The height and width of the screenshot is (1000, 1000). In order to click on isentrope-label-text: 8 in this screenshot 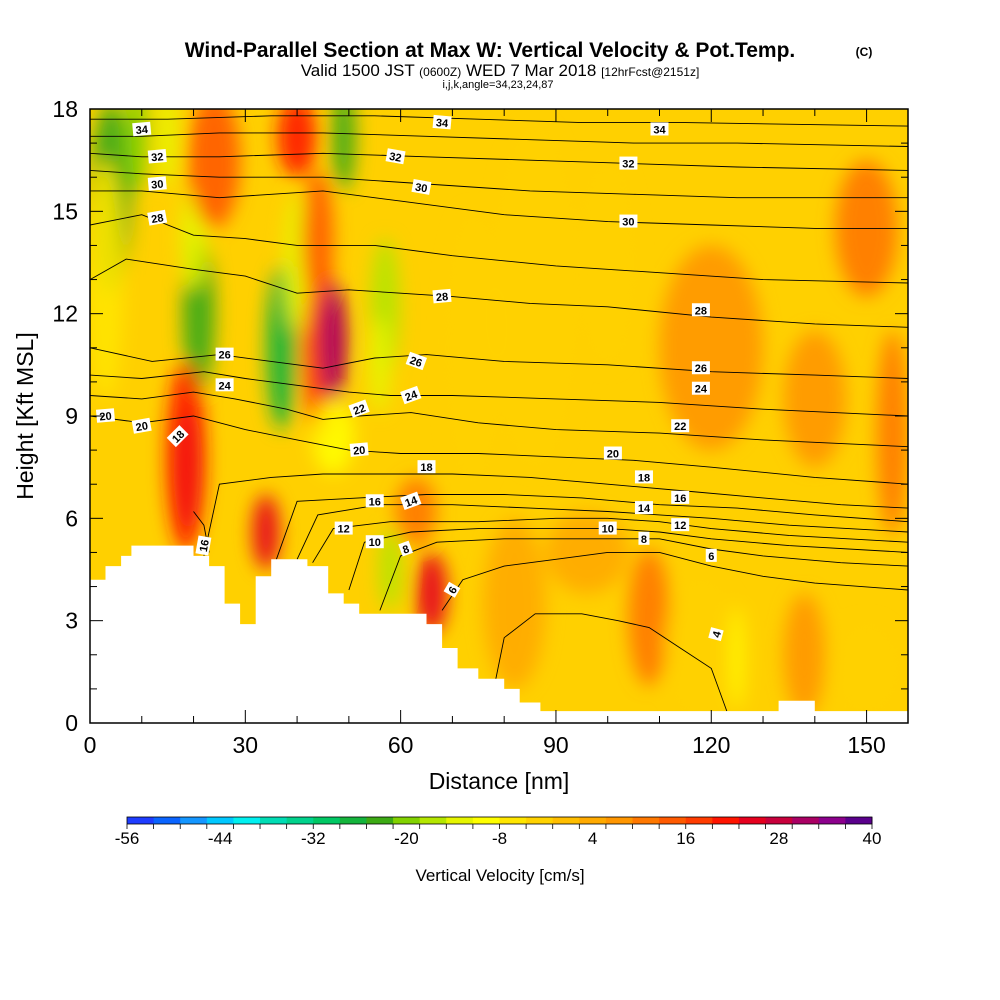, I will do `click(406, 549)`.